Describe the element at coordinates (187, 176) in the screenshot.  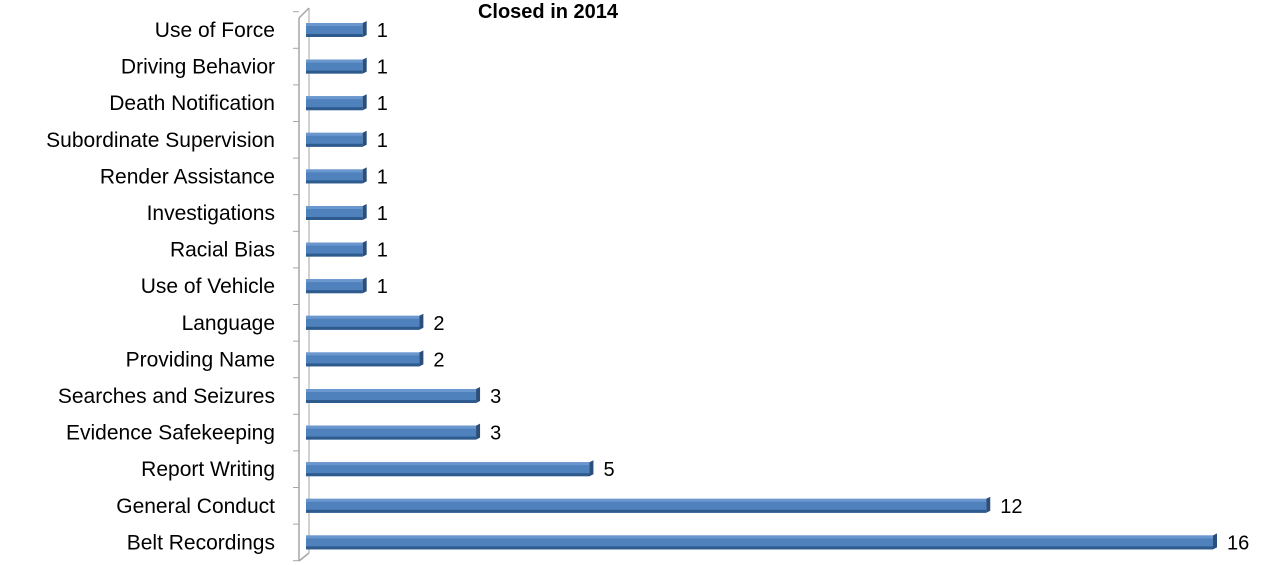
I see `category-label: Render Assistance` at that location.